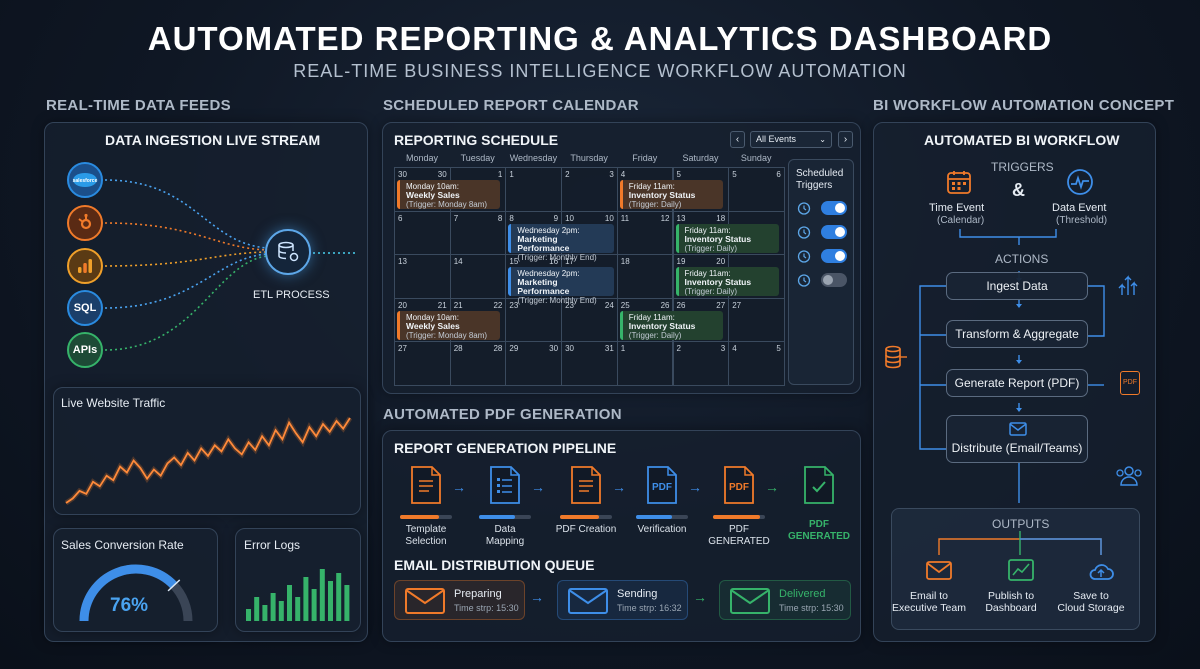  I want to click on flow-line-hubspot, so click(186, 236).